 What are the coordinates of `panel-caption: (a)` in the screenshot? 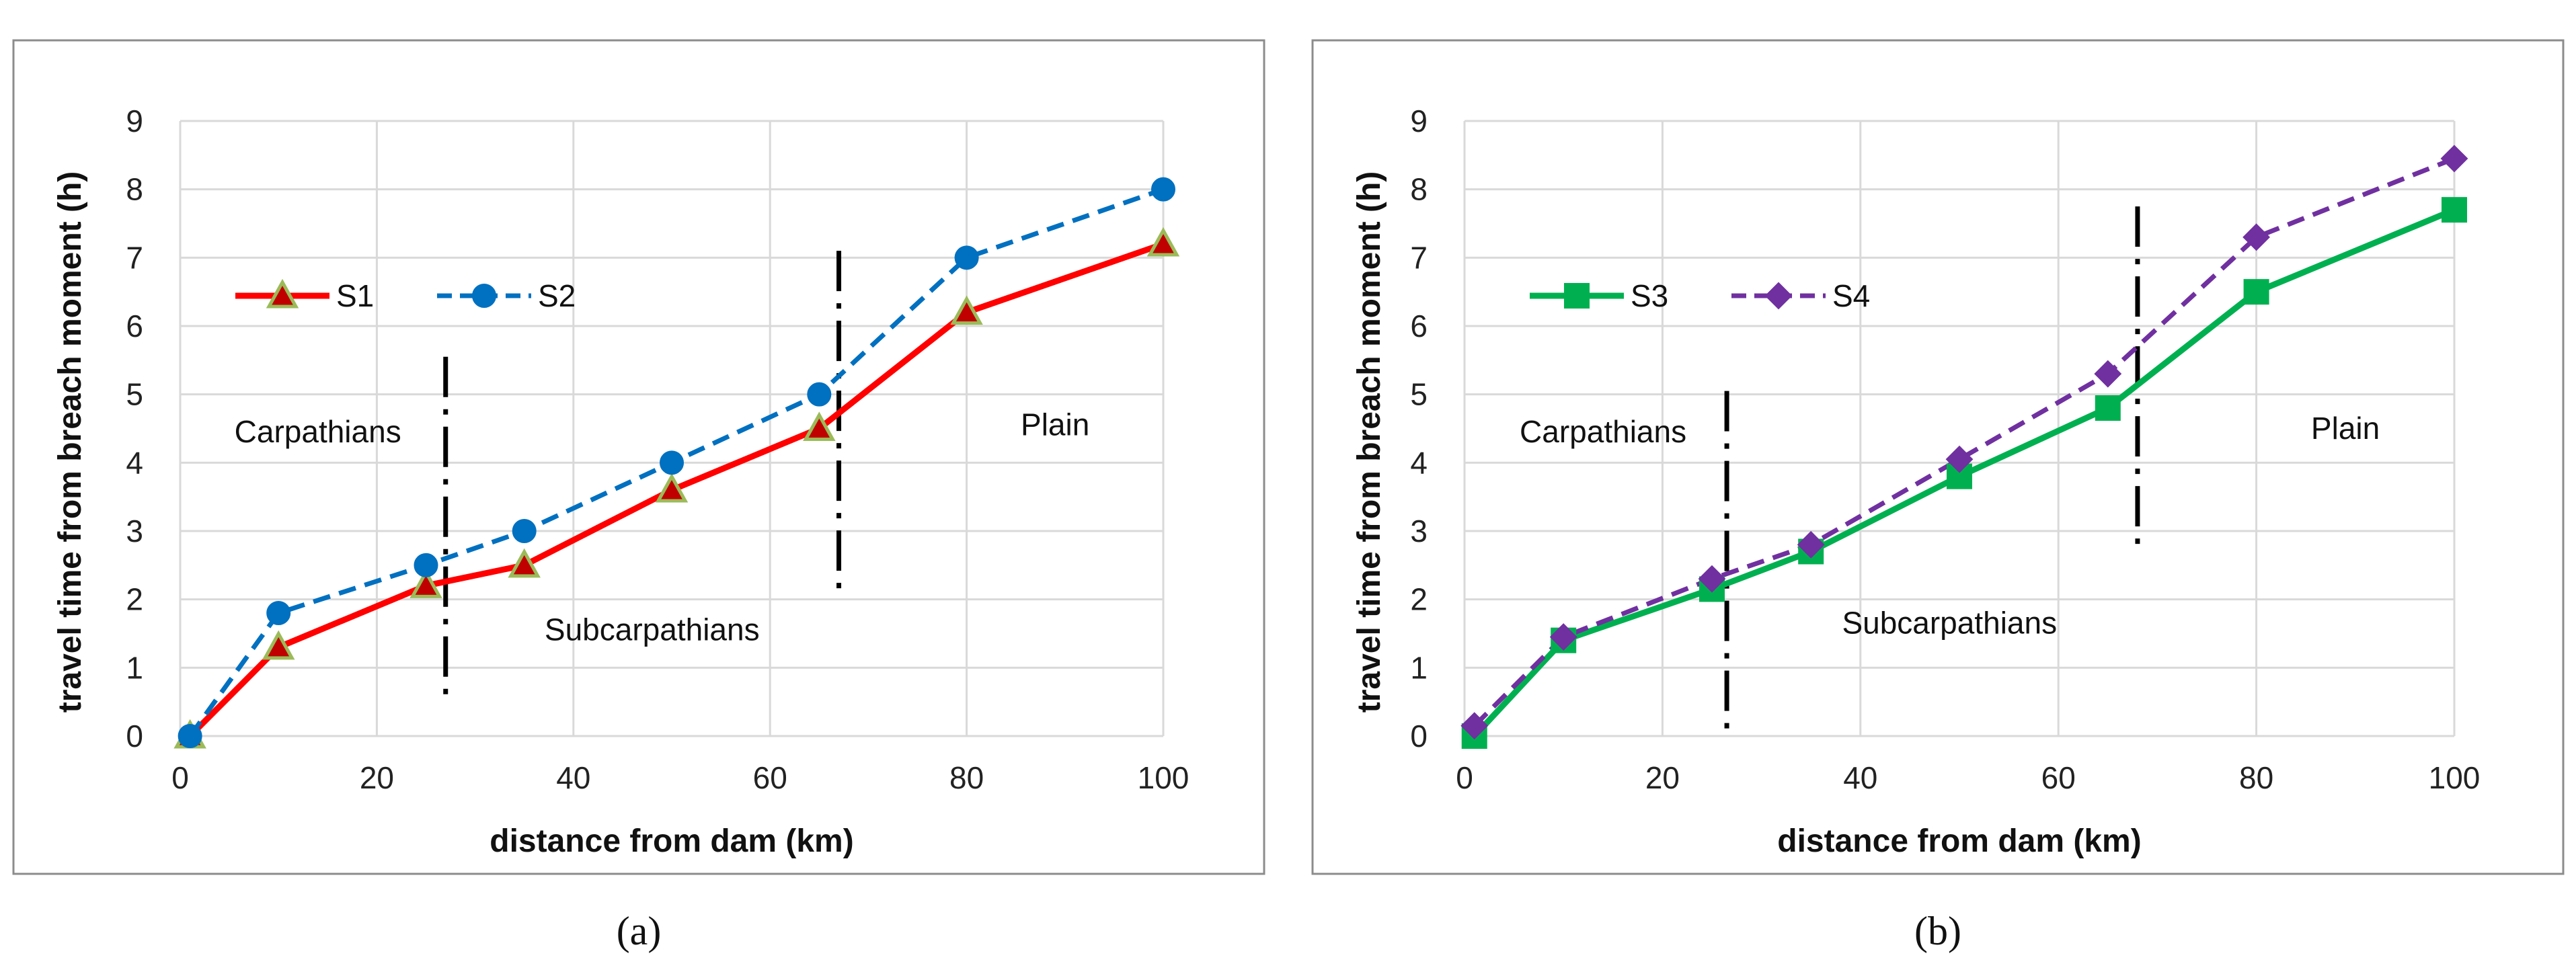 It's located at (640, 931).